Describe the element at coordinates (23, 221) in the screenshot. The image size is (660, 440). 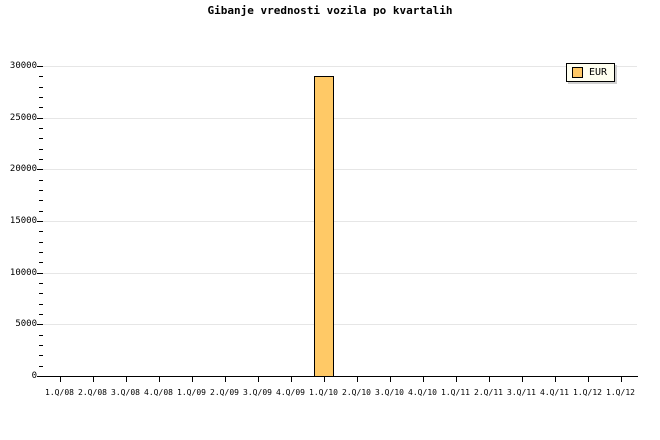
I see `y-tick-label: 15000` at that location.